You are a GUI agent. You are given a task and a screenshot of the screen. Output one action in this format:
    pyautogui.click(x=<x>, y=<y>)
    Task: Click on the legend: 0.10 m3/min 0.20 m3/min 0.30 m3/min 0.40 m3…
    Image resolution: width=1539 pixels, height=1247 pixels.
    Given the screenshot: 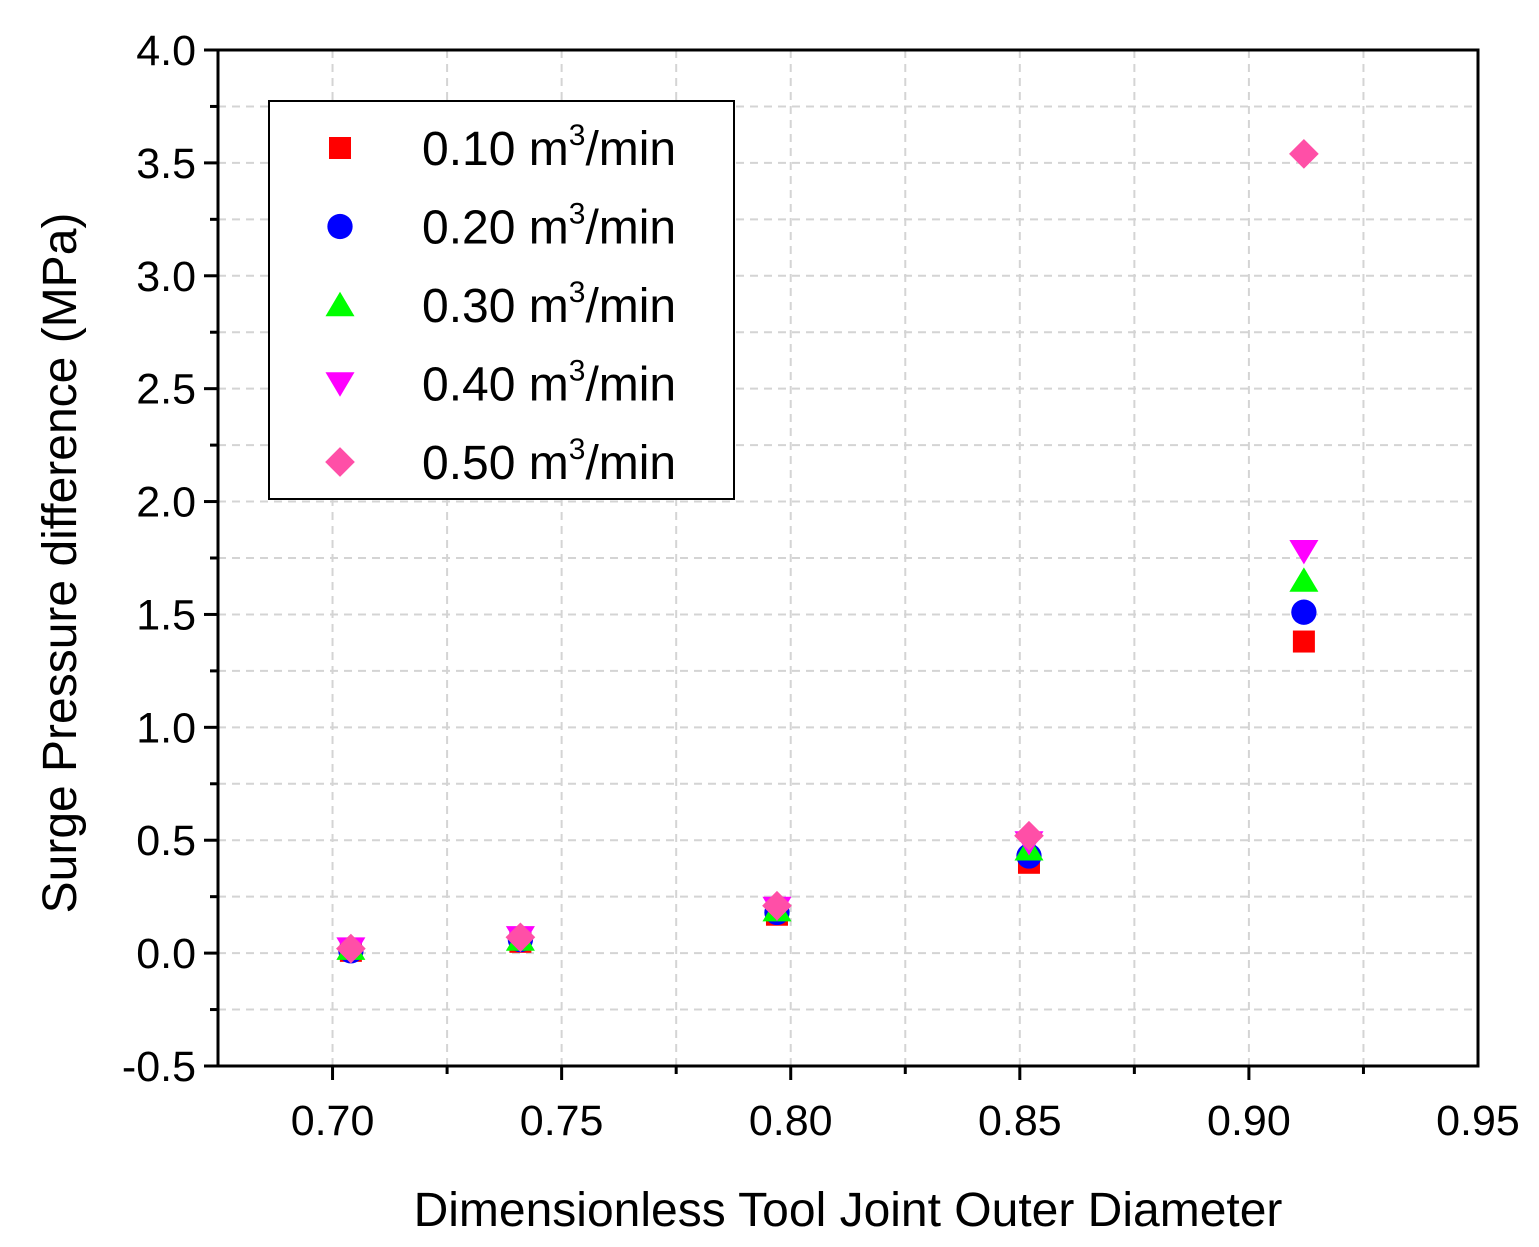 What is the action you would take?
    pyautogui.click(x=501, y=300)
    